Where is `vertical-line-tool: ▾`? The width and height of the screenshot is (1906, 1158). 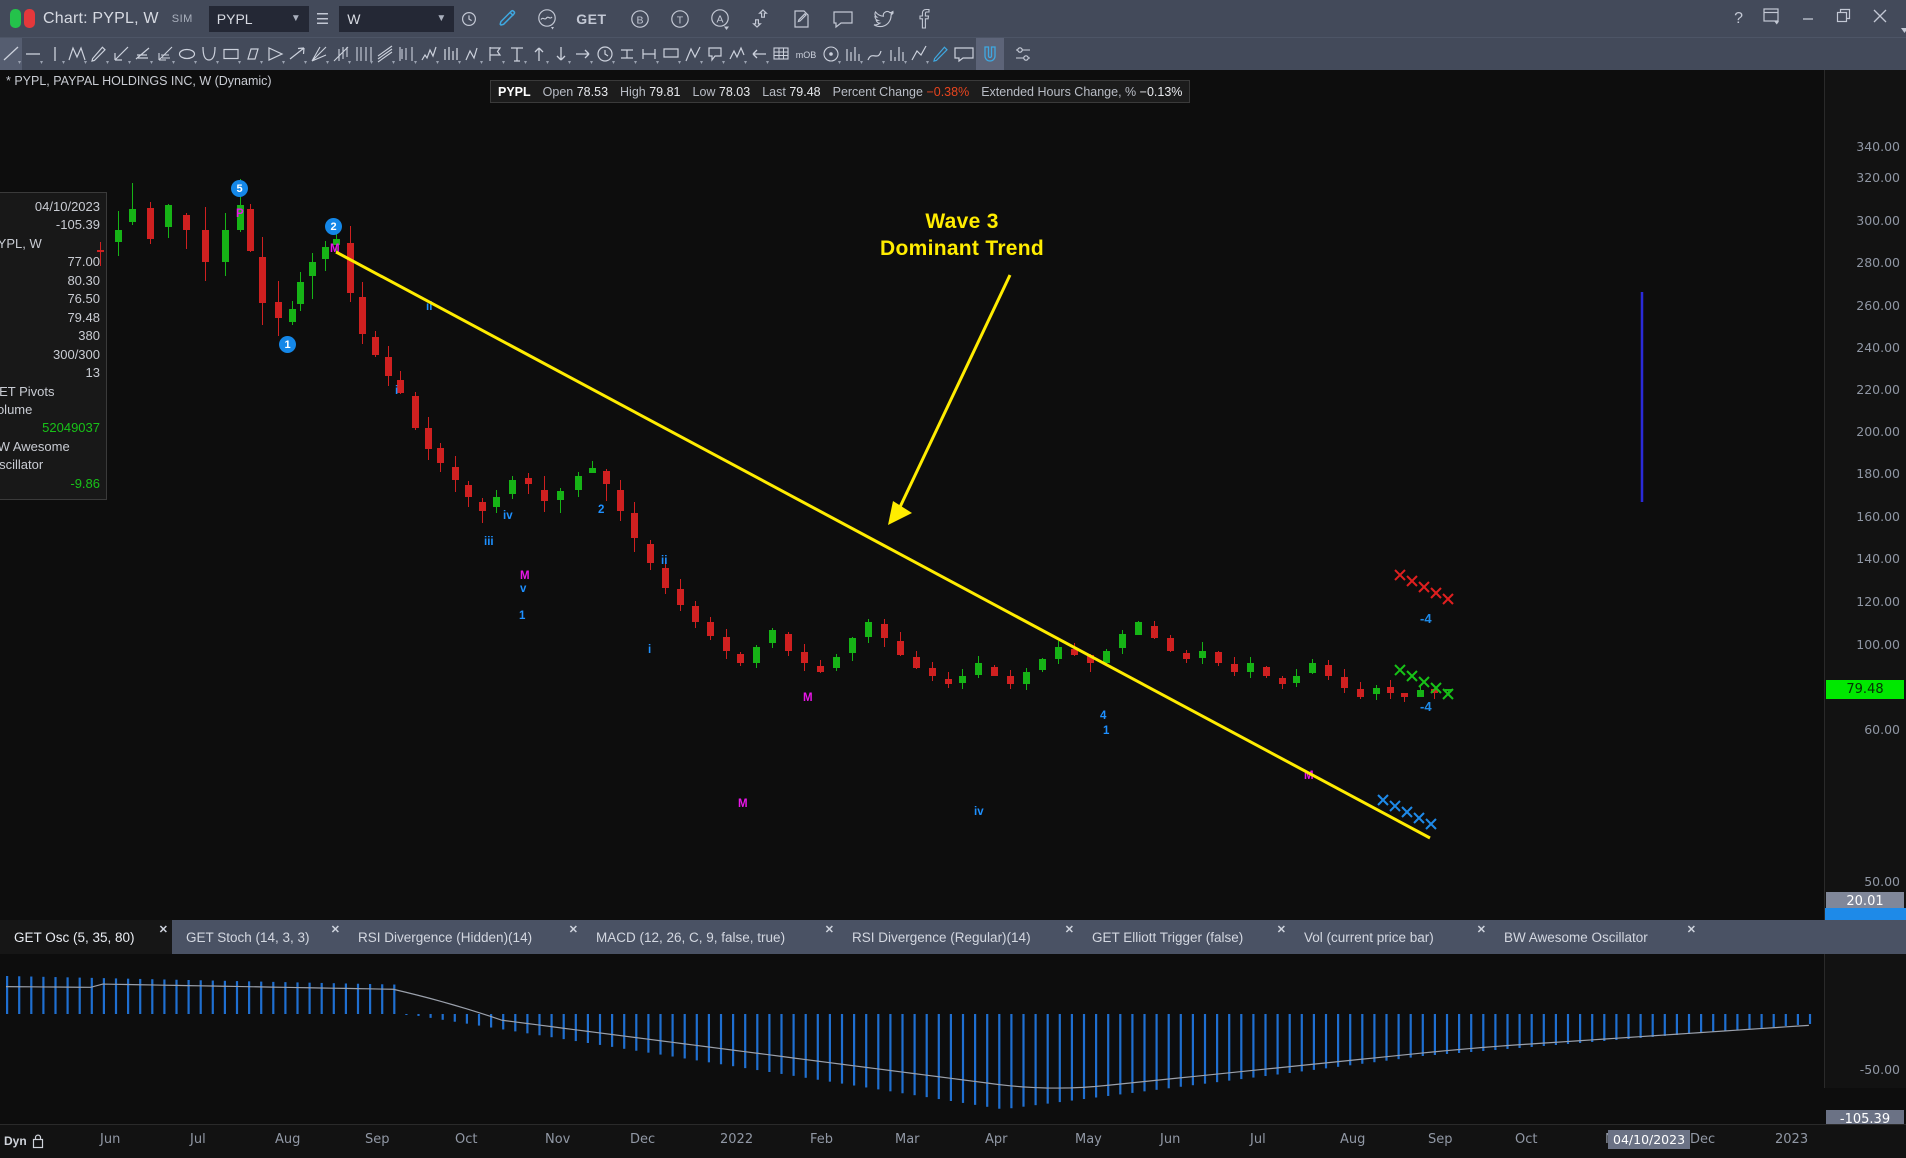 vertical-line-tool: ▾ is located at coordinates (59, 56).